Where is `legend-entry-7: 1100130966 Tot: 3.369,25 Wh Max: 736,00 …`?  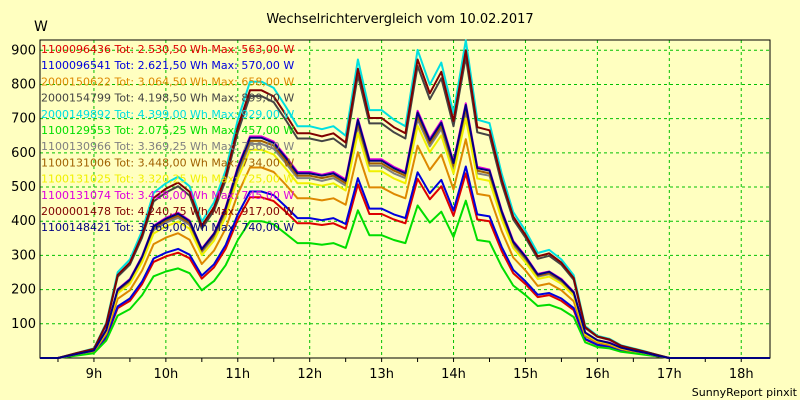 legend-entry-7: 1100130966 Tot: 3.369,25 Wh Max: 736,00 … is located at coordinates (167, 146).